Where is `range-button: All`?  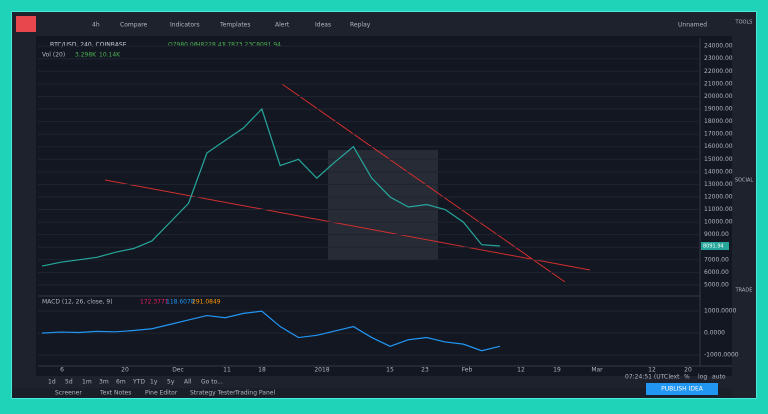
range-button: All is located at coordinates (188, 382).